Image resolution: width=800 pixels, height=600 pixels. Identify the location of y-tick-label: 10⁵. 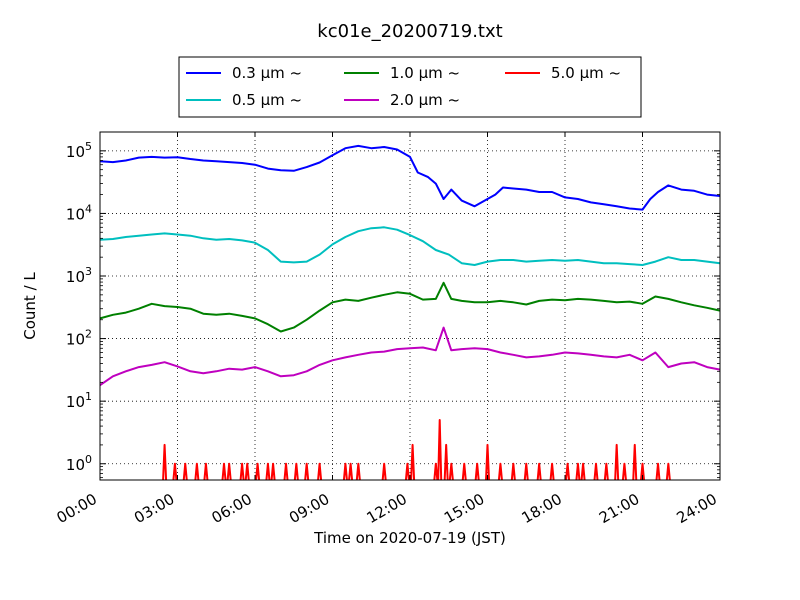
(79, 150).